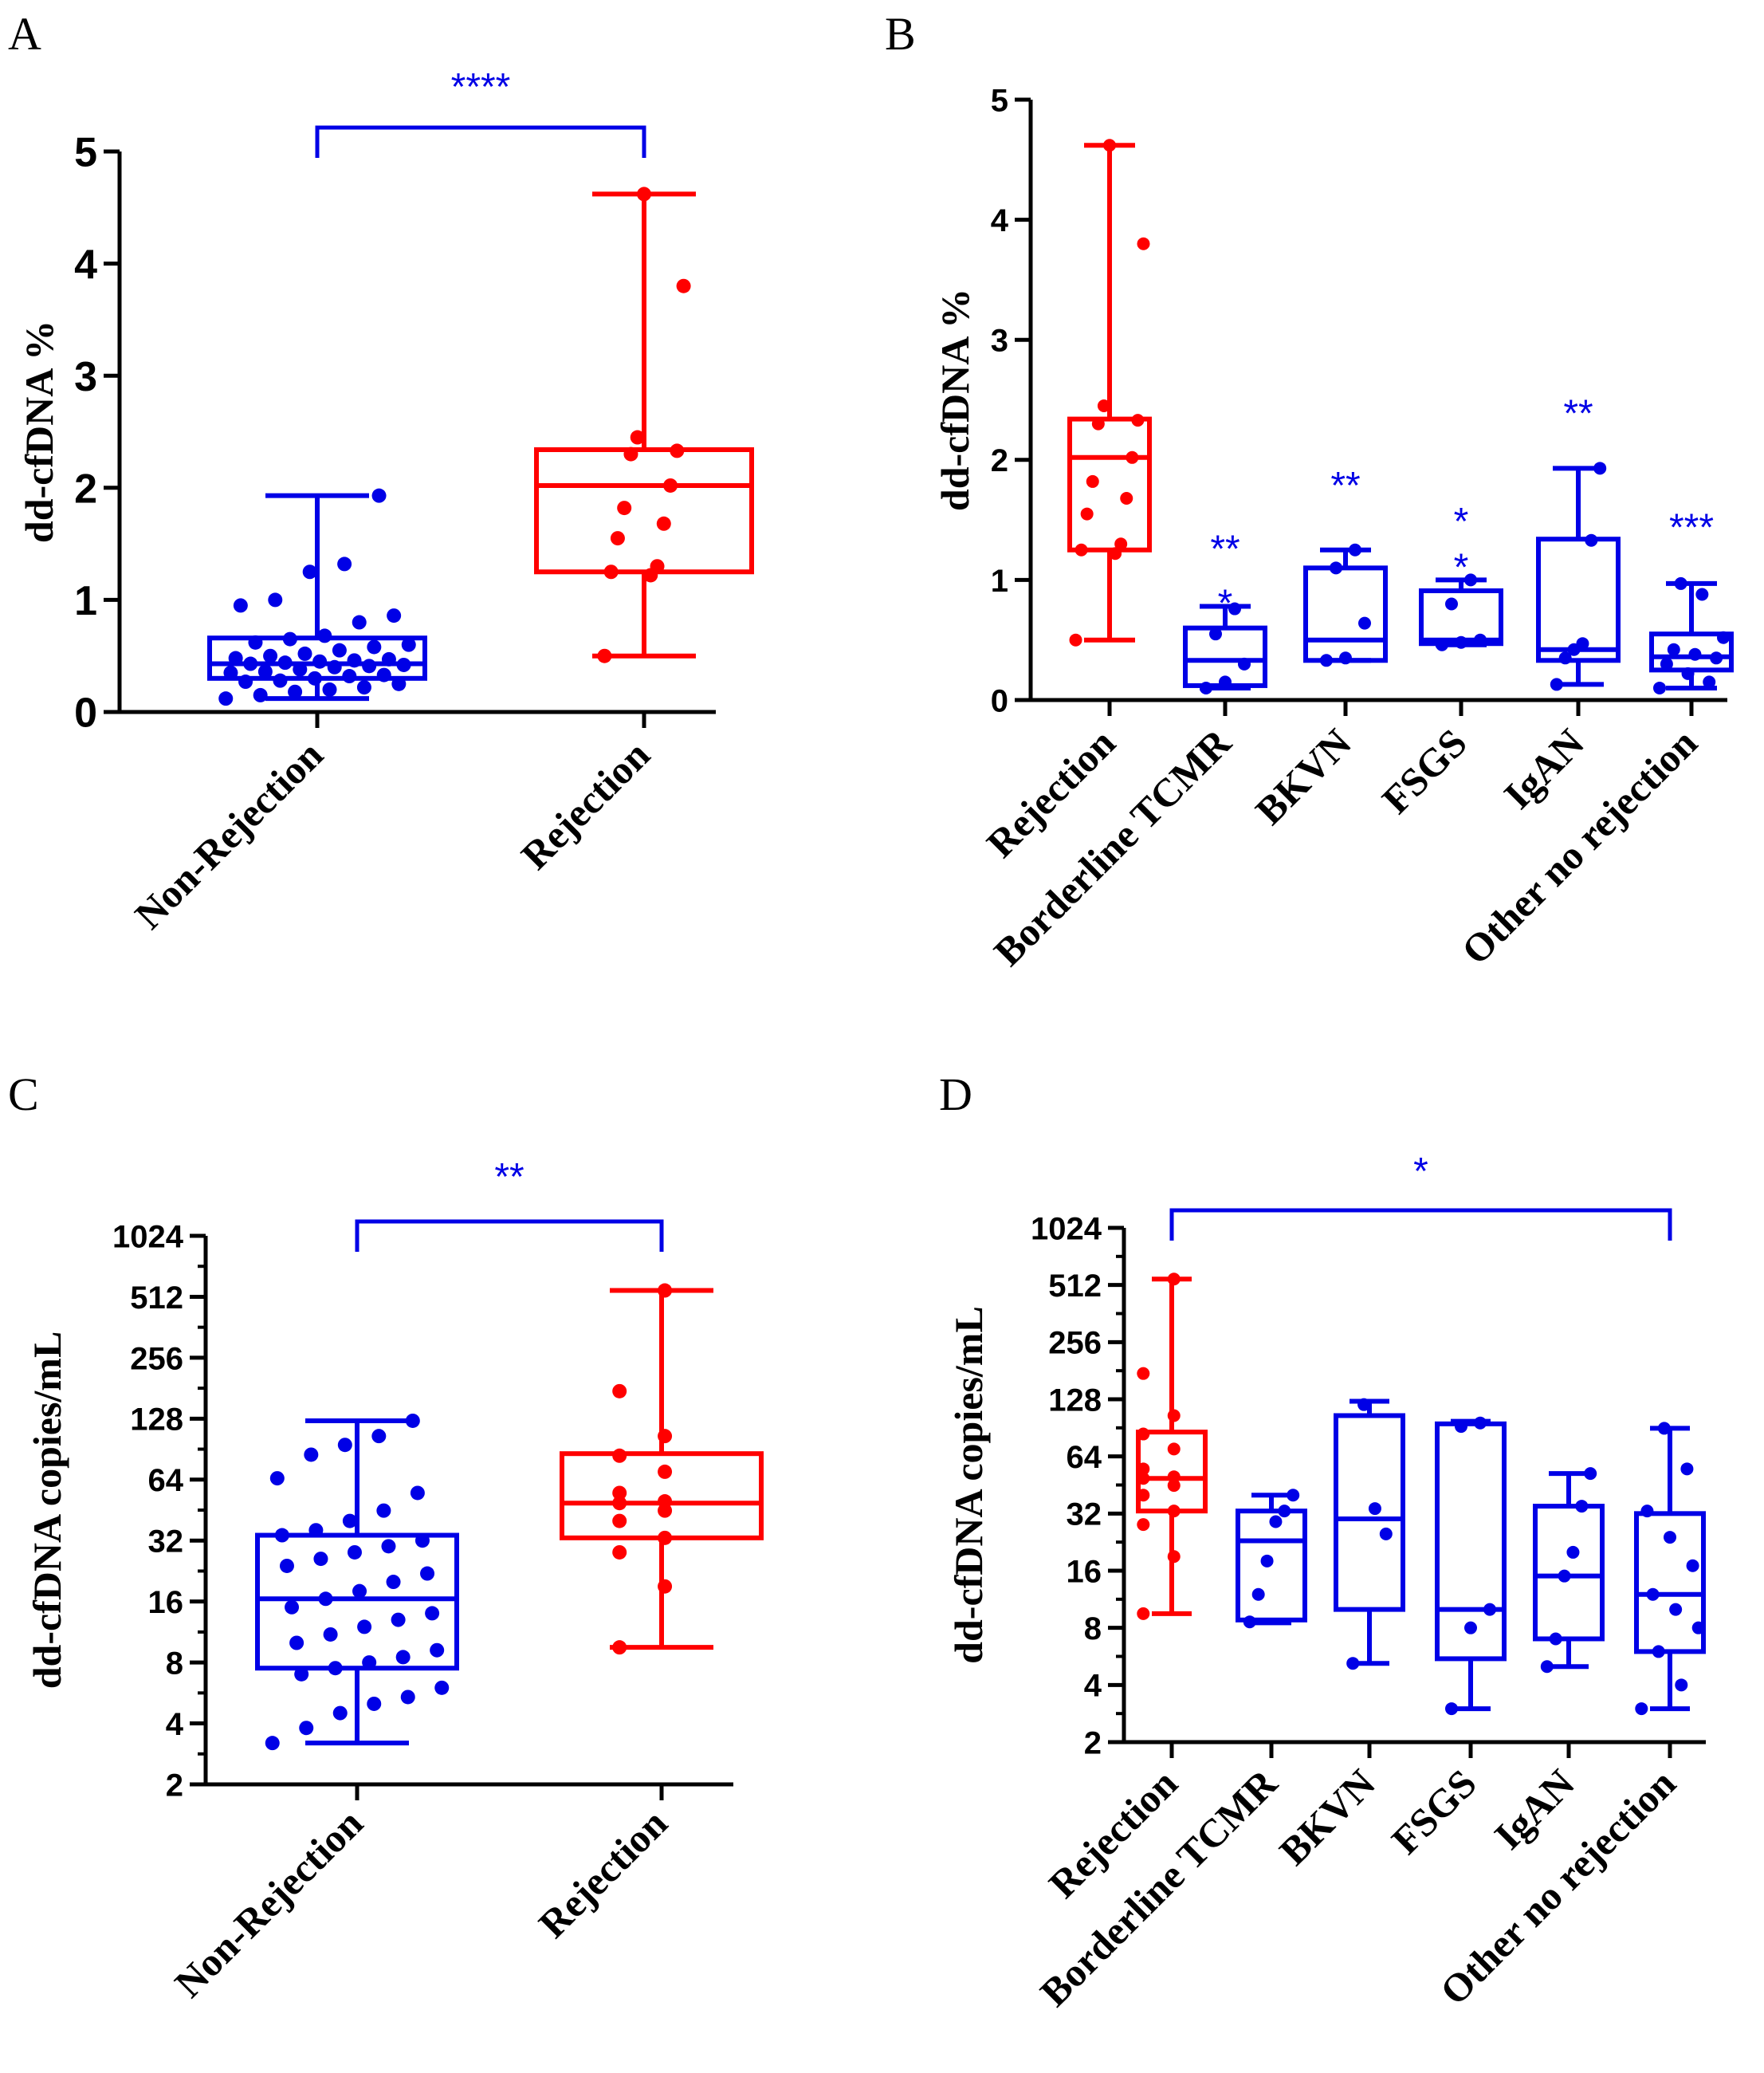 Image resolution: width=1764 pixels, height=2073 pixels. What do you see at coordinates (1692, 528) in the screenshot?
I see `significance-label: ***` at bounding box center [1692, 528].